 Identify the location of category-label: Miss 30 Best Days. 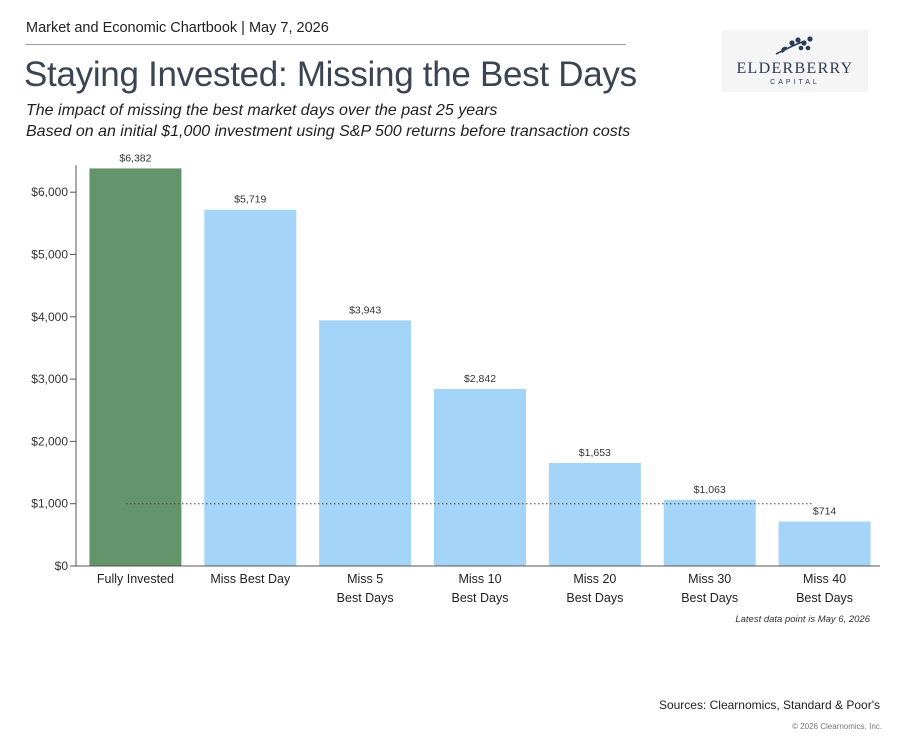
(709, 588).